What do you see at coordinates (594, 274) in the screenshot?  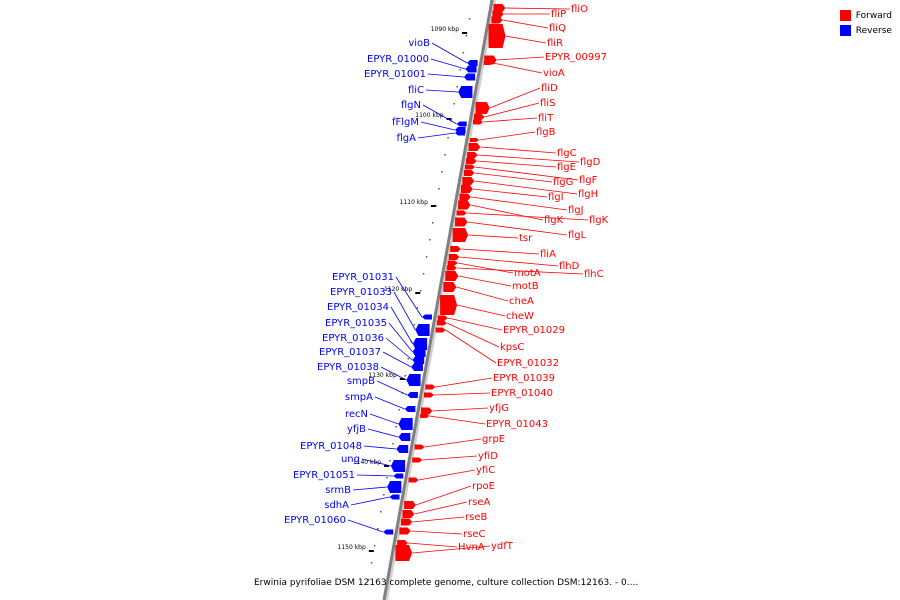 I see `forward-gene-label: flhC` at bounding box center [594, 274].